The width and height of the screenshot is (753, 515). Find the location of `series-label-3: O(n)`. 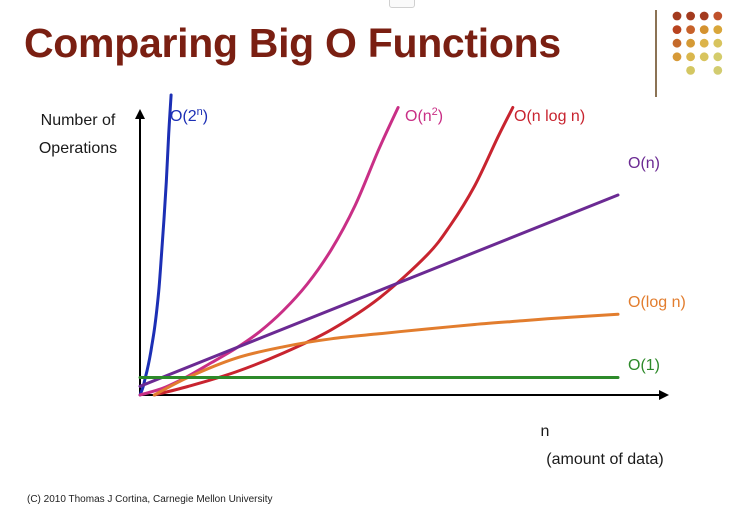

series-label-3: O(n) is located at coordinates (644, 163).